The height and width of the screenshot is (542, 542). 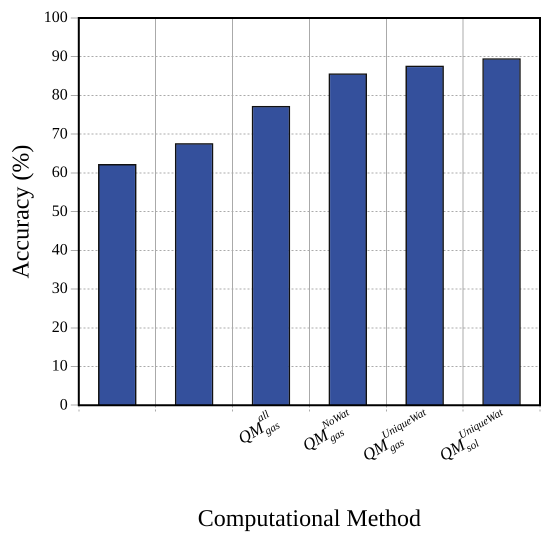 I want to click on x-axis-title: Computational Method, so click(x=310, y=519).